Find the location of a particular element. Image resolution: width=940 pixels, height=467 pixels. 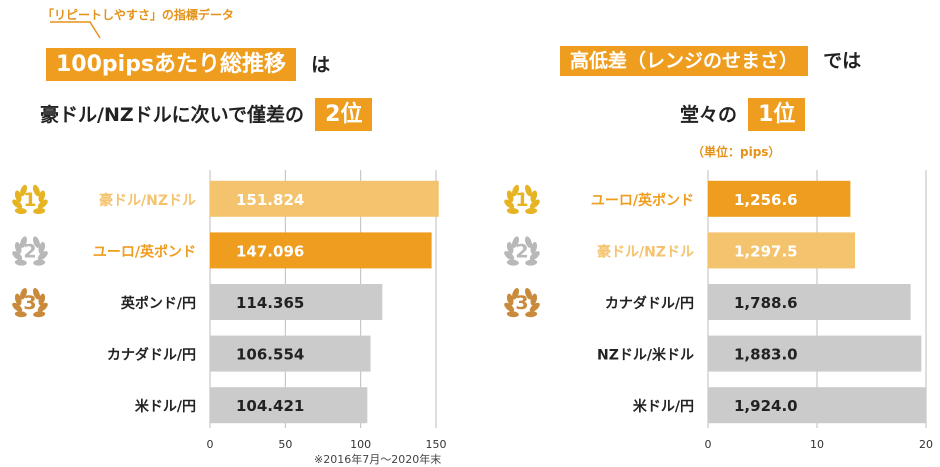

left-heading-line1: 100pipsあたり総推移 は is located at coordinates (188, 63).